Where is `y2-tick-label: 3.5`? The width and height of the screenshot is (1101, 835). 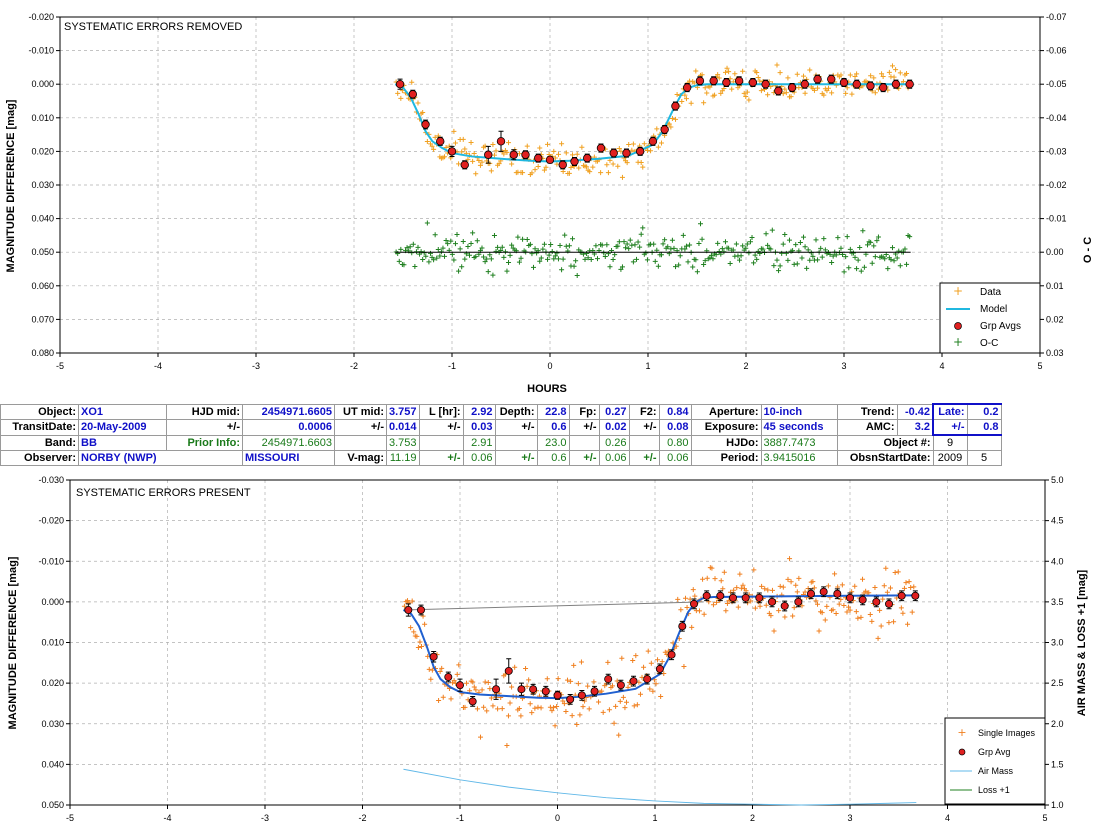 y2-tick-label: 3.5 is located at coordinates (1057, 602).